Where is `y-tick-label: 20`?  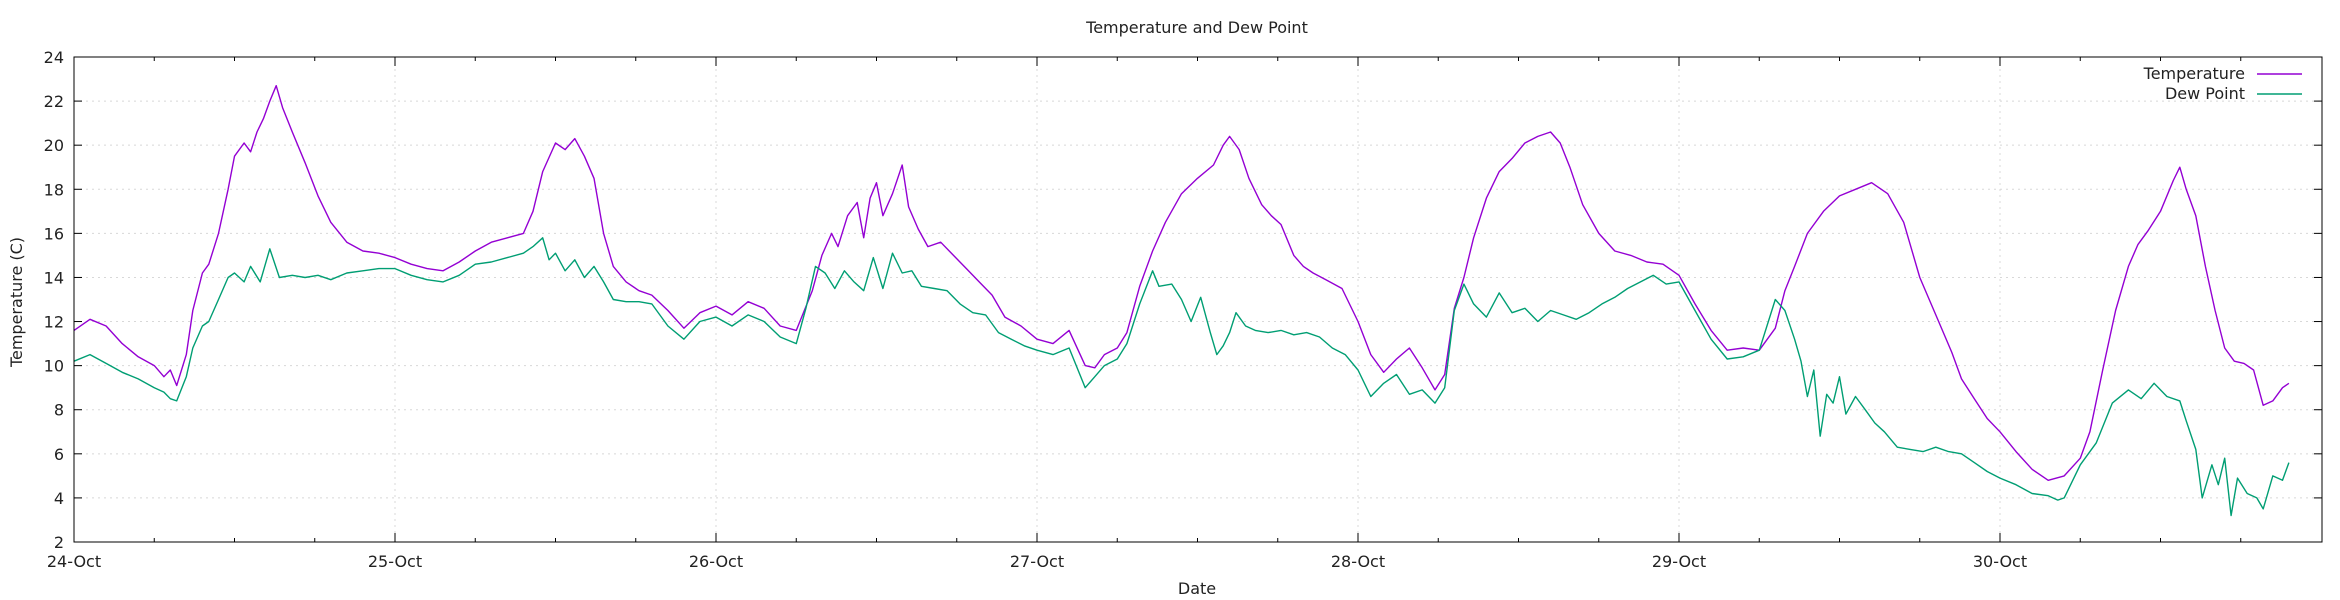 y-tick-label: 20 is located at coordinates (54, 145).